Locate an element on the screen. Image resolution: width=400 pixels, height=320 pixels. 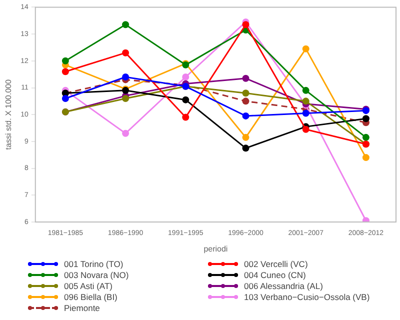
y-axis-title: tassi std. X 100.000 is located at coordinates (9, 114).